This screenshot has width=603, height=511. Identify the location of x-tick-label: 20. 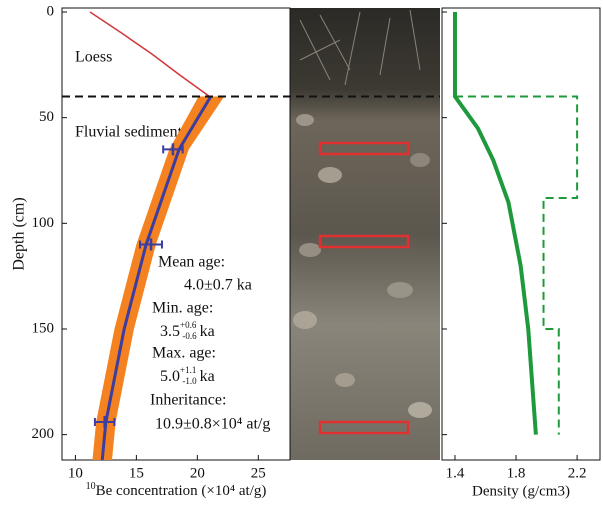
(197, 473).